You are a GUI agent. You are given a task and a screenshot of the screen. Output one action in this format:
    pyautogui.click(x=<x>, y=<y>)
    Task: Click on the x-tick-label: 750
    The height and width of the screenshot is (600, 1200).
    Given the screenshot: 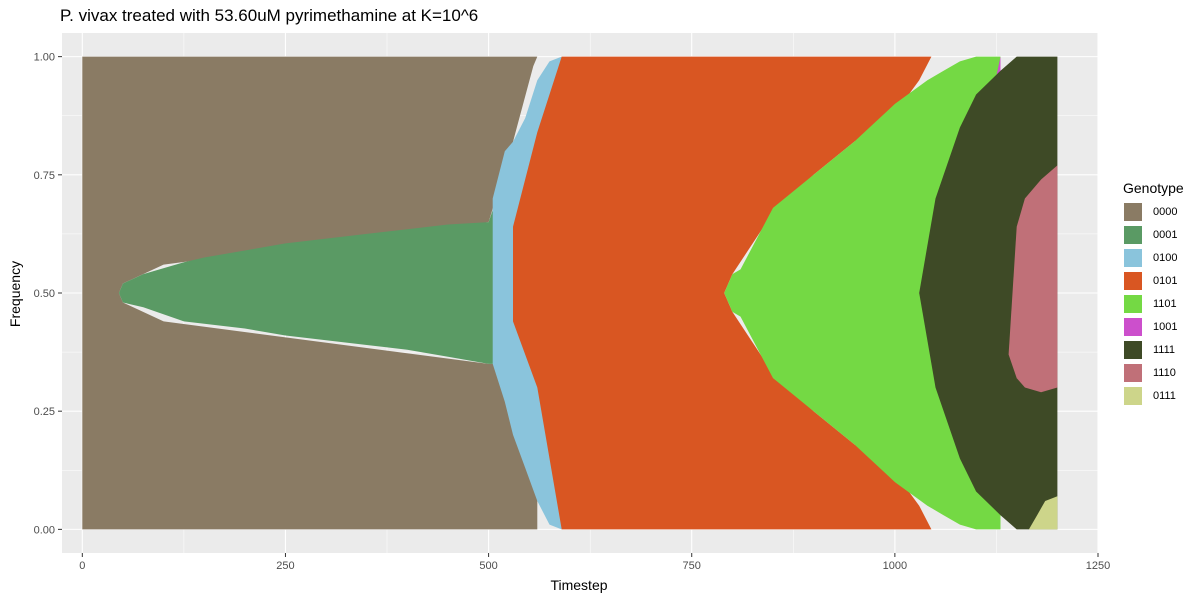 What is the action you would take?
    pyautogui.click(x=692, y=566)
    